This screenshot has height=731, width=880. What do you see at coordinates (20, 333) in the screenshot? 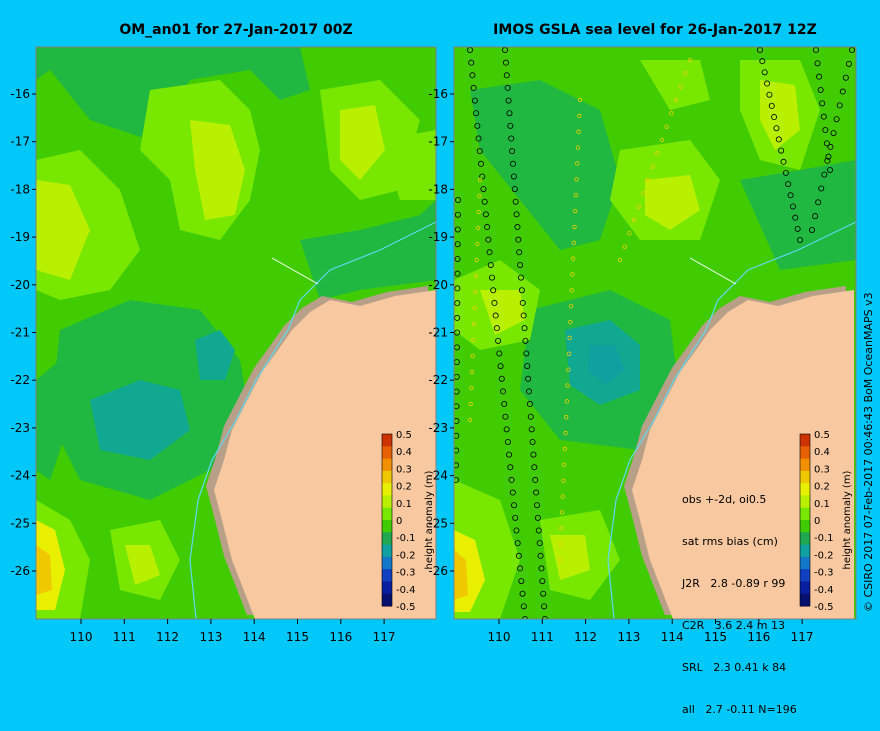
I see `y-tick-label: -21` at bounding box center [20, 333].